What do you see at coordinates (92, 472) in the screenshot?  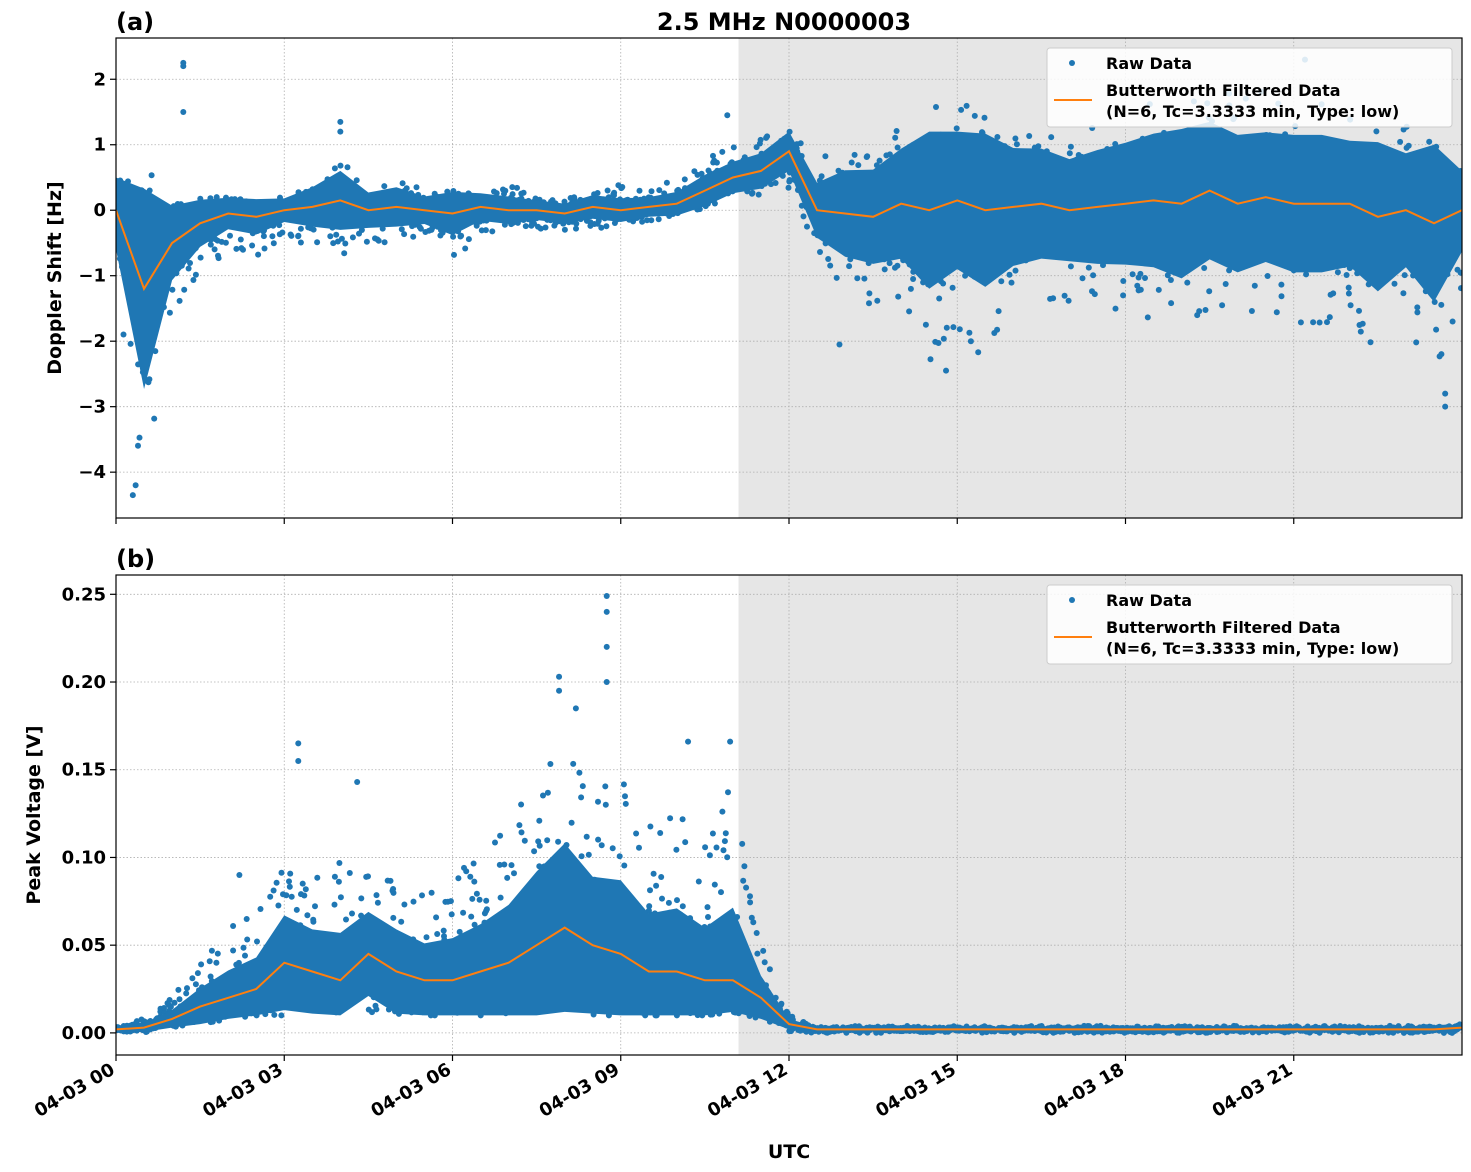 I see `y-tick-label: −4` at bounding box center [92, 472].